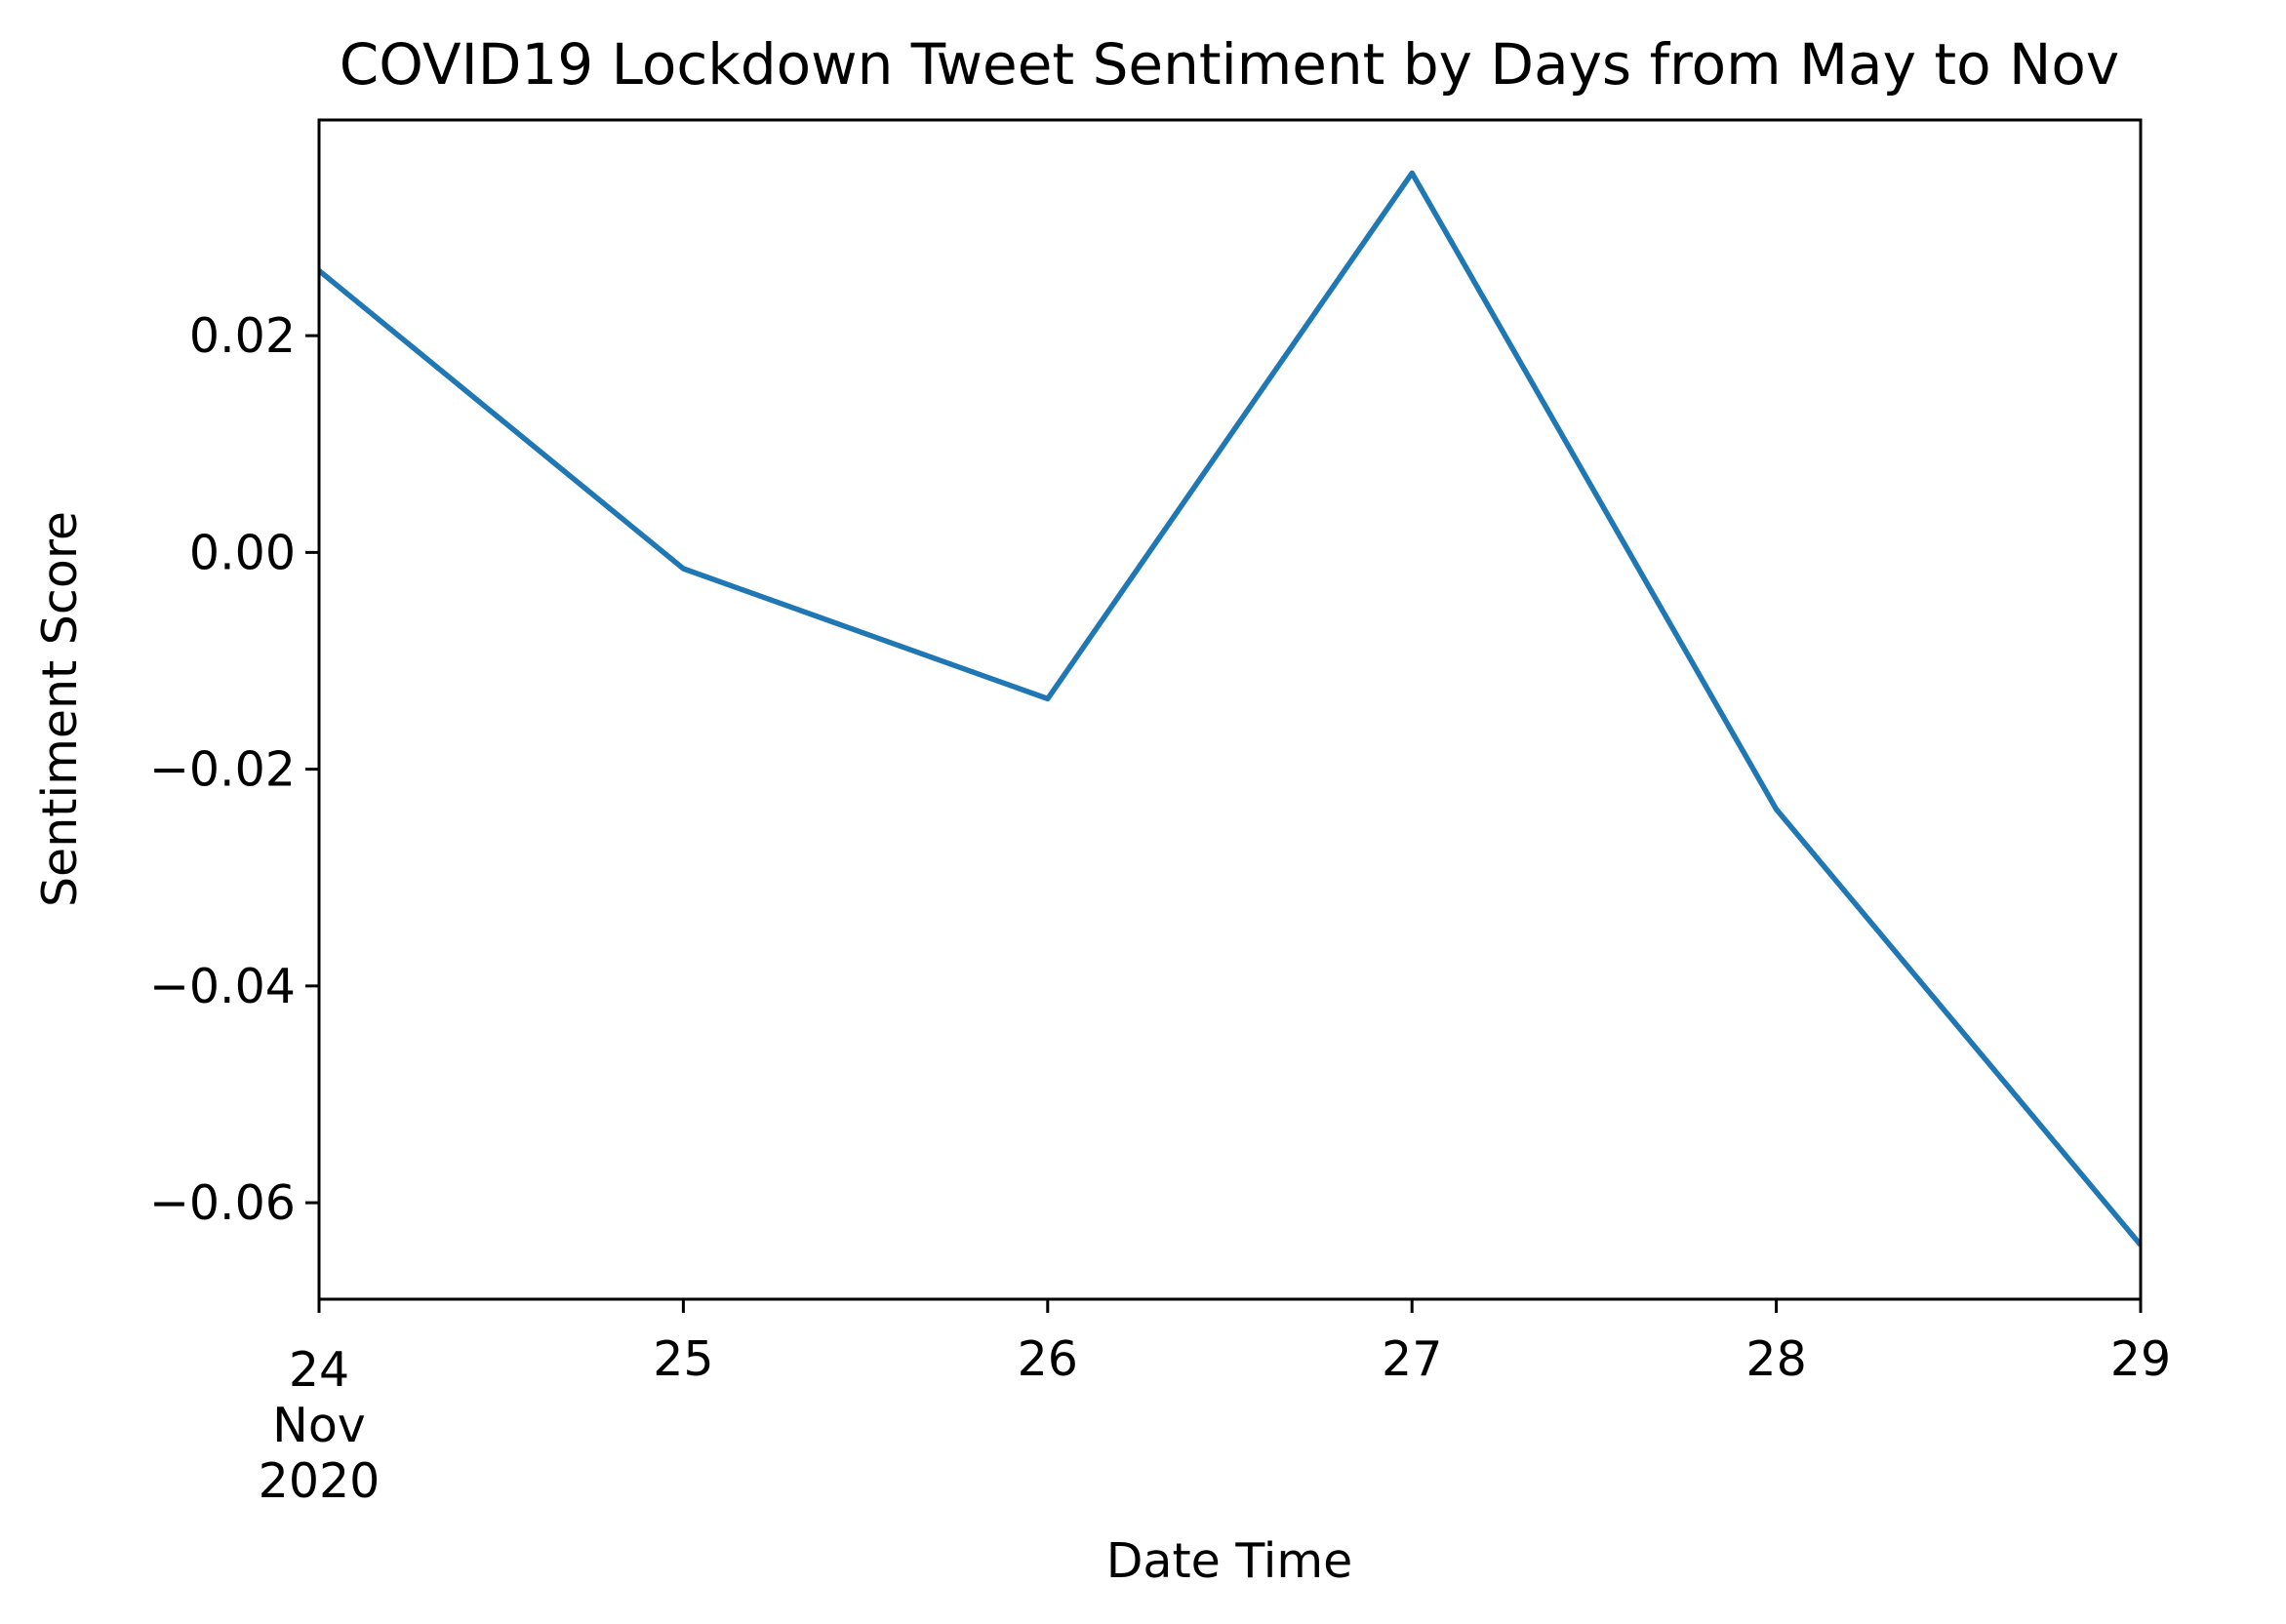 The height and width of the screenshot is (1624, 2286). Describe the element at coordinates (223, 986) in the screenshot. I see `y-tick-label: −0.04` at that location.